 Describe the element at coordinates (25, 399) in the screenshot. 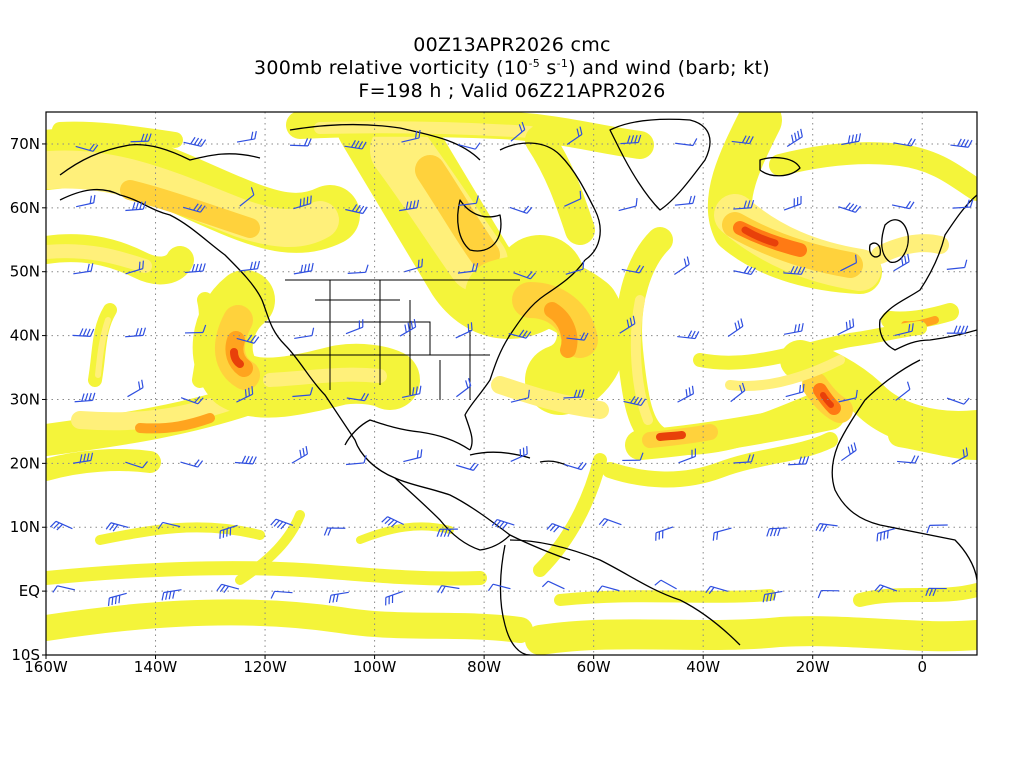

I see `lat-tick-label: 30N` at that location.